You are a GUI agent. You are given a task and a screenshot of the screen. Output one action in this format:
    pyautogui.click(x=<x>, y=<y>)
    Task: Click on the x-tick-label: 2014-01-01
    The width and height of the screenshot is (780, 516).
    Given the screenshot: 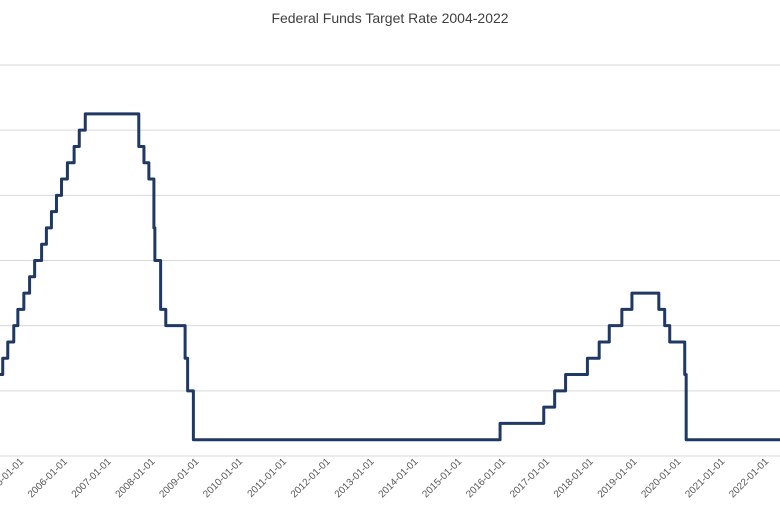 What is the action you would take?
    pyautogui.click(x=399, y=478)
    